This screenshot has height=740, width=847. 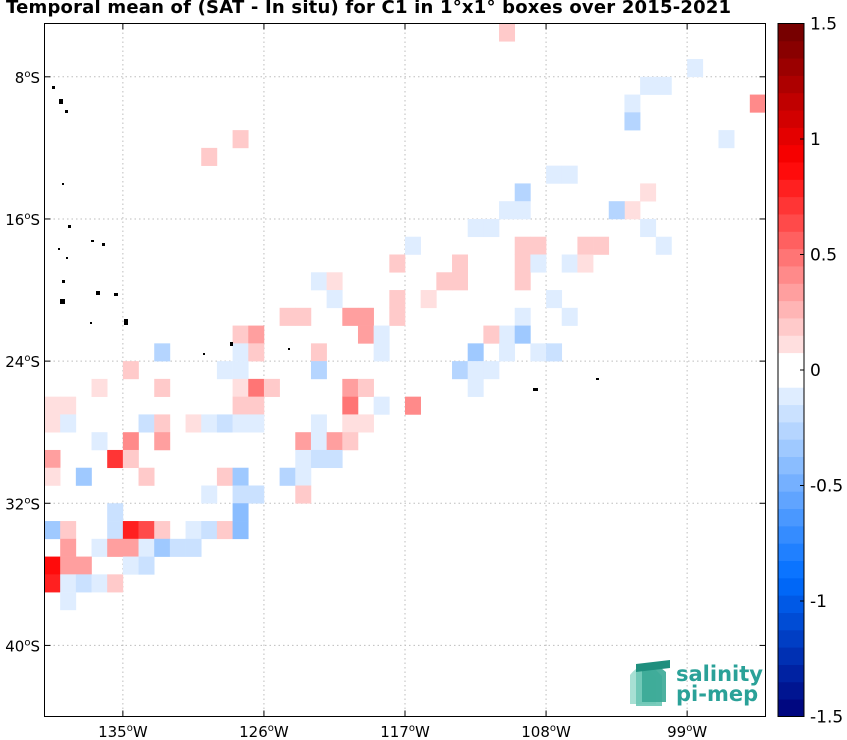 I want to click on colorbar-label: -1.5, so click(x=826, y=718).